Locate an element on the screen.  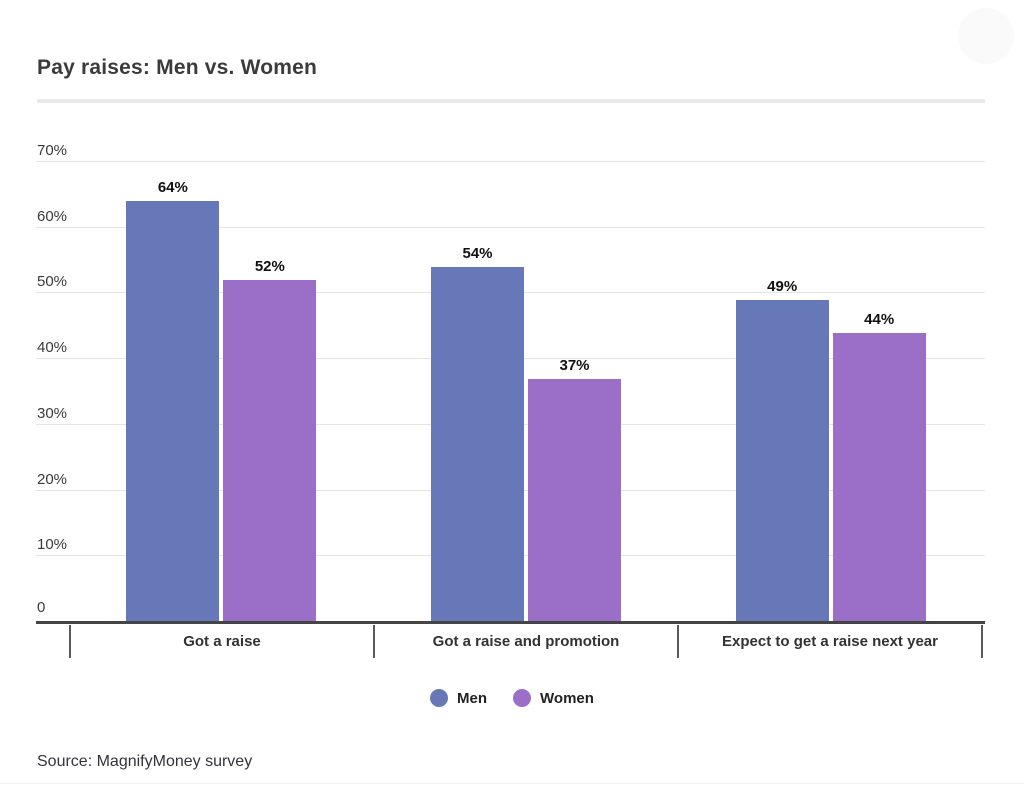
legend-item-women: Women is located at coordinates (553, 698).